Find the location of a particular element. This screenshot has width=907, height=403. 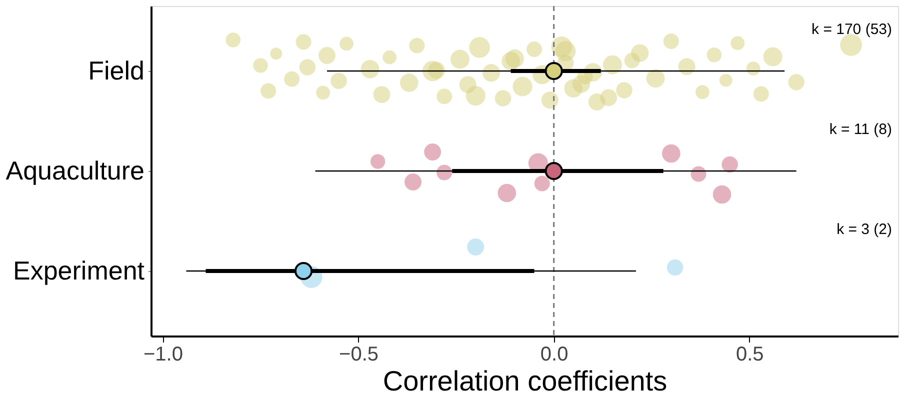

annotation: k = 11 (8) is located at coordinates (860, 129).